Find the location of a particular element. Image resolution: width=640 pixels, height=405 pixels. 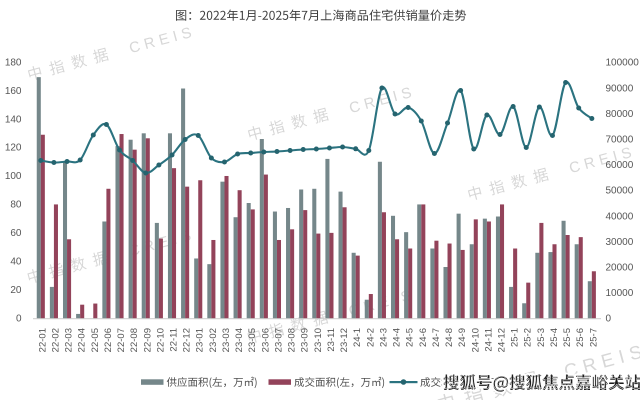

svg-text: 25-2 is located at coordinates (528, 337).